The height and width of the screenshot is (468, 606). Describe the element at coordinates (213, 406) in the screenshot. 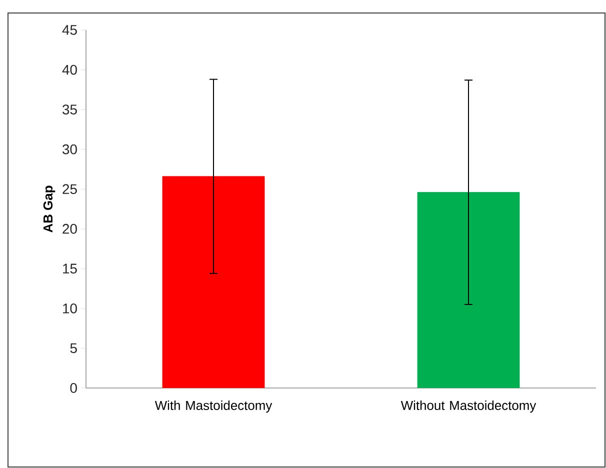

I see `x-tick-label: With Mastoidectomy` at that location.